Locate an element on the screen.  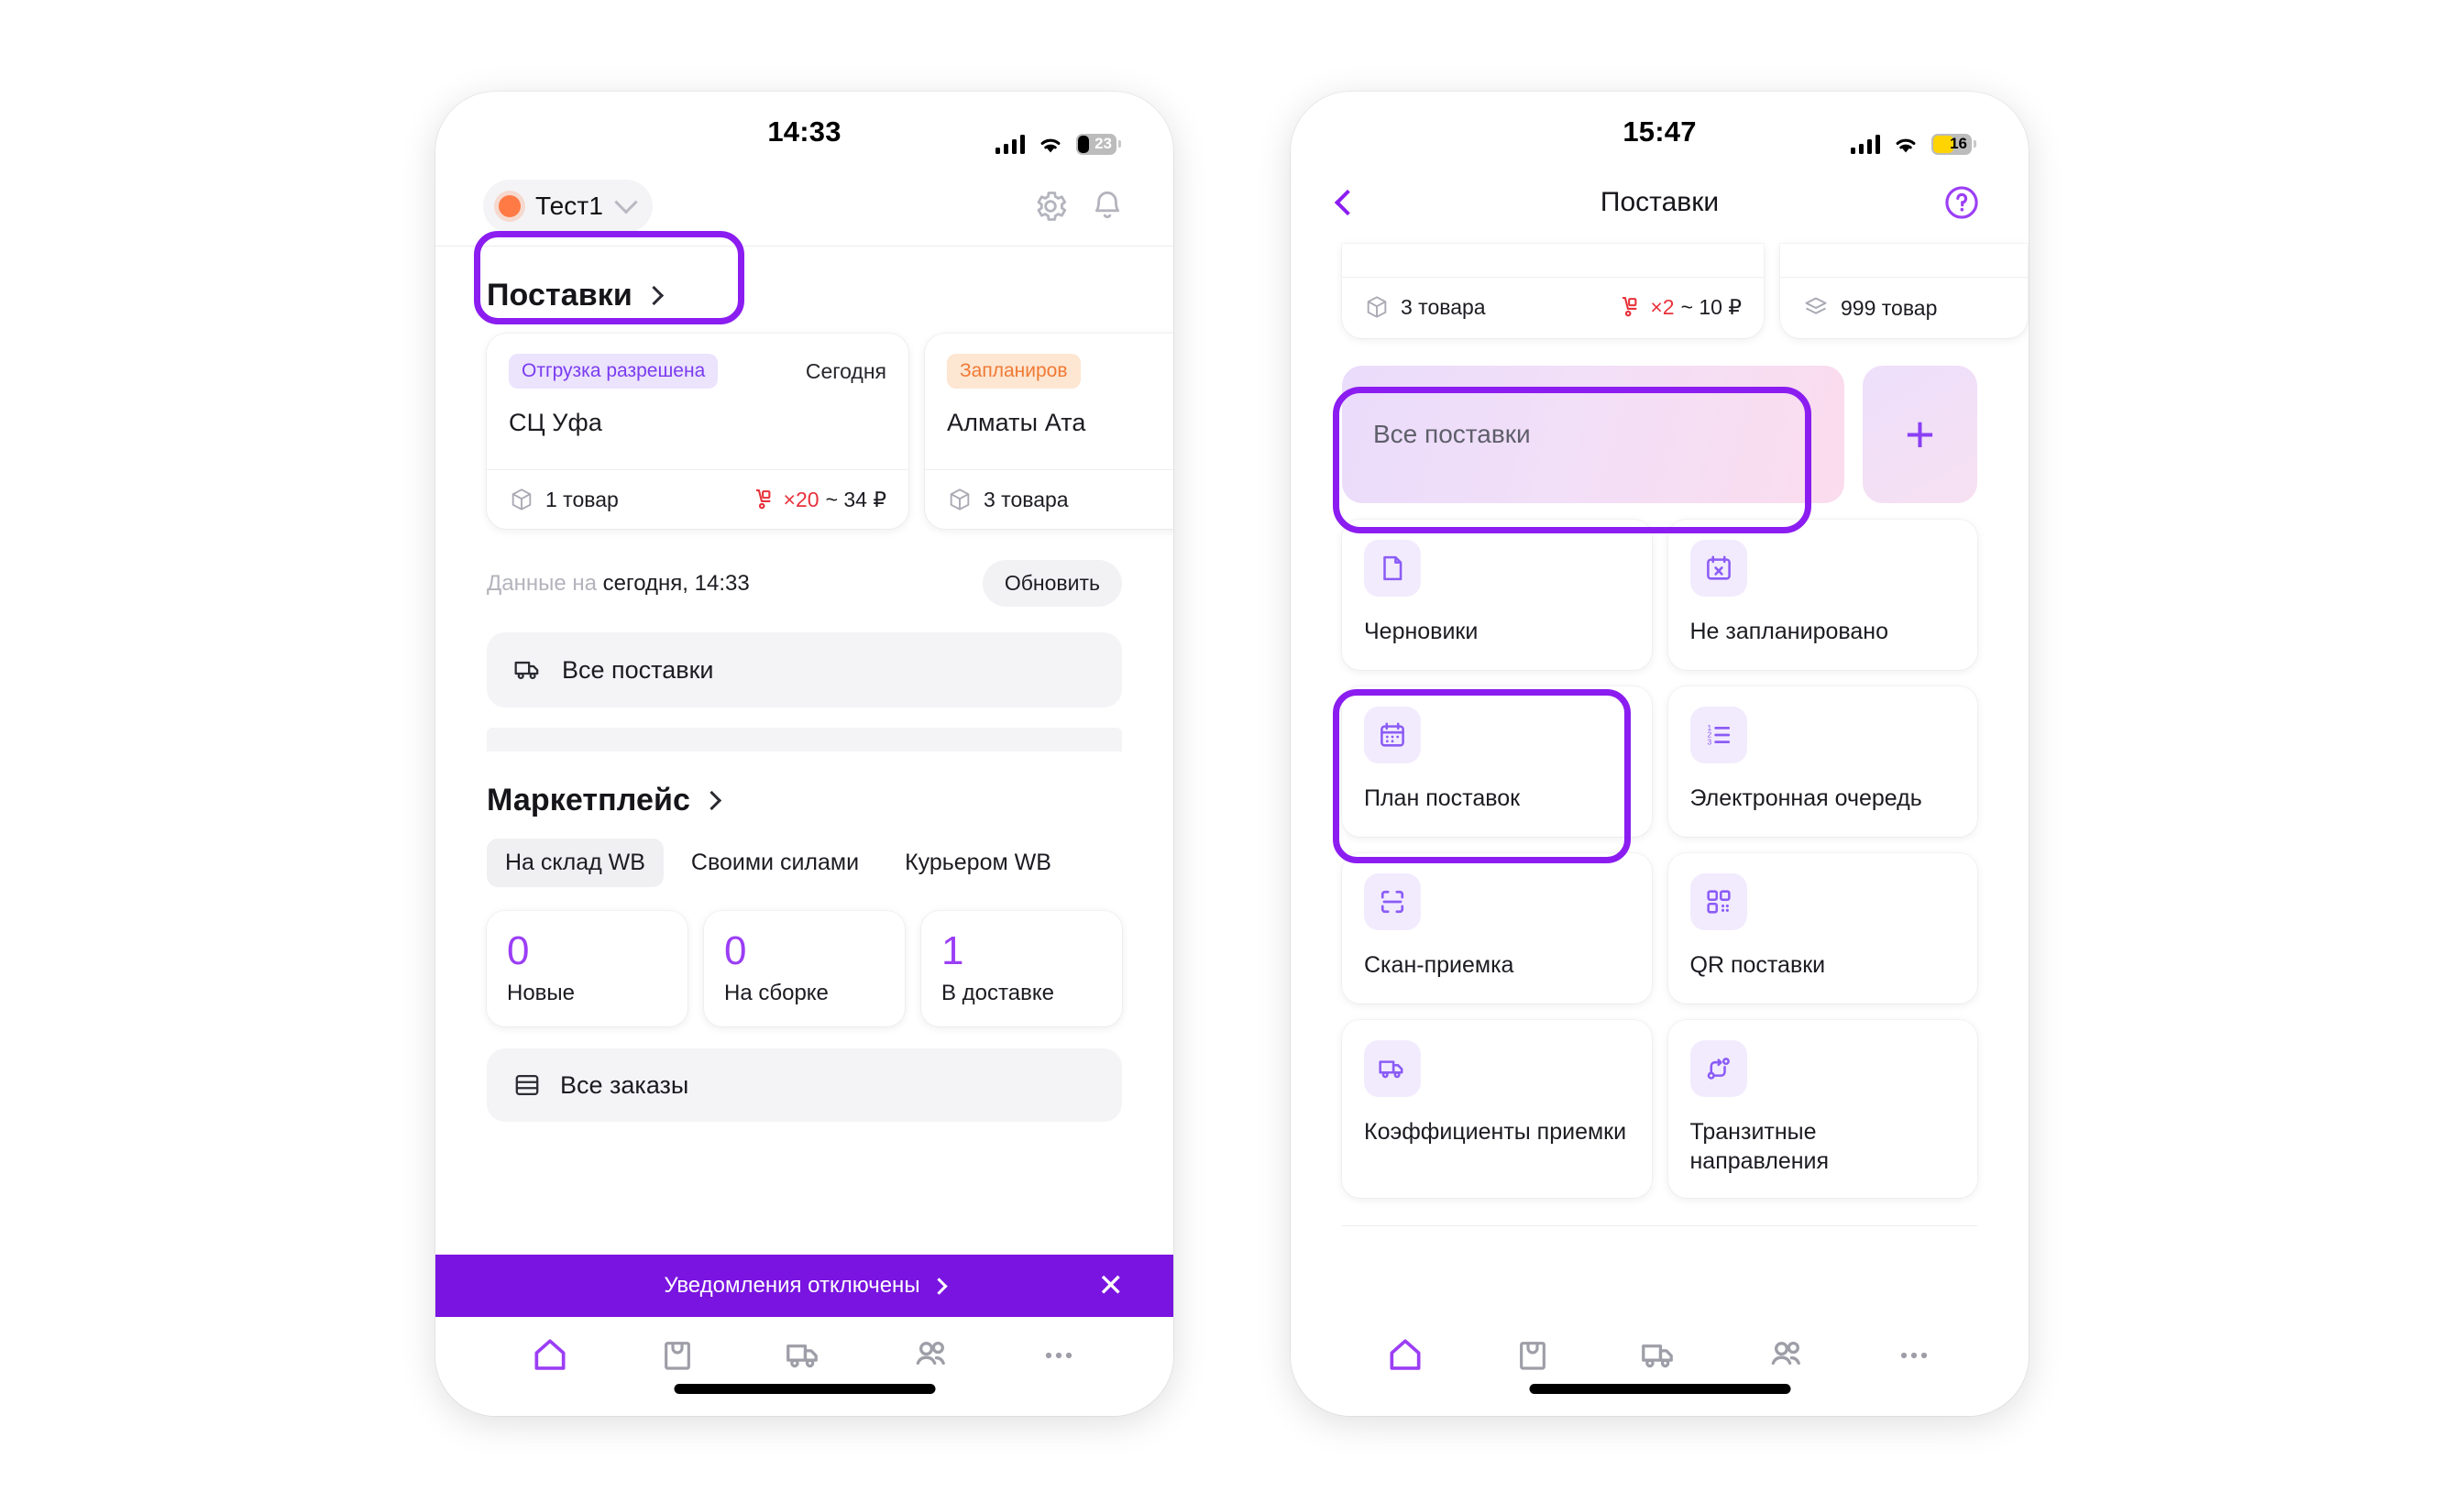
data-timestamp-value: сегодня, 14:33 is located at coordinates (676, 583).